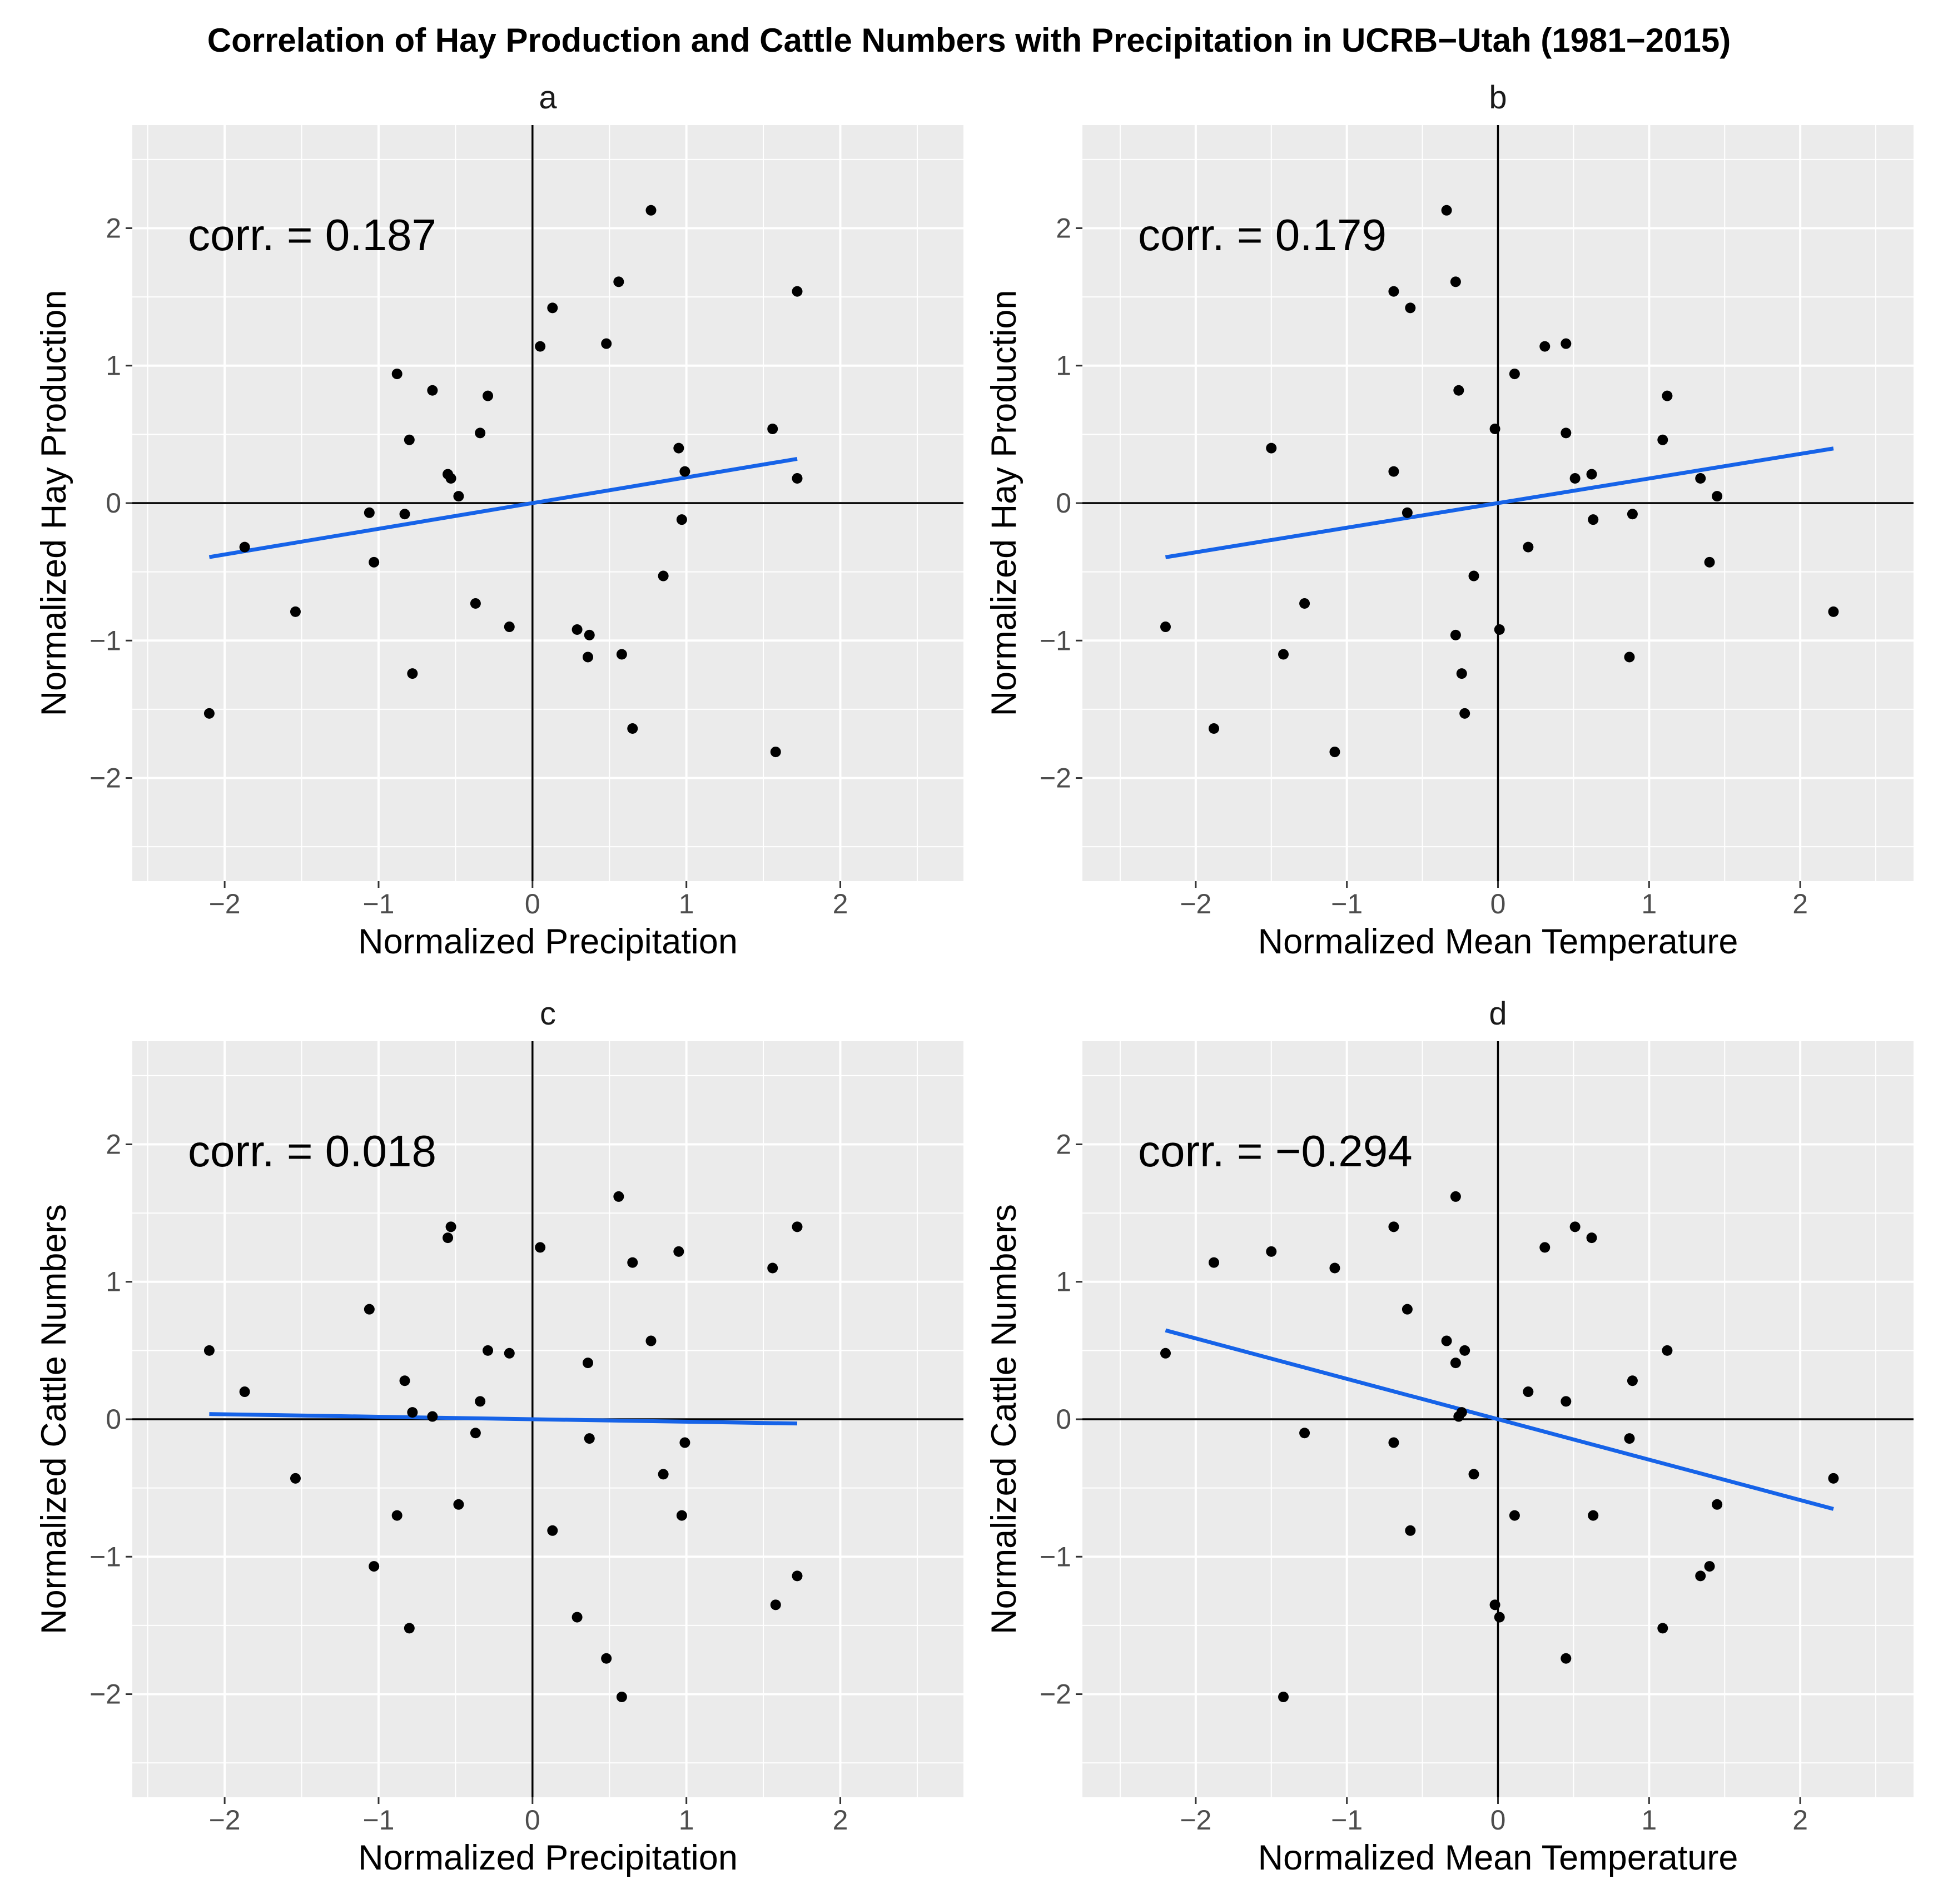  Describe the element at coordinates (1498, 97) in the screenshot. I see `panel-label: b` at that location.